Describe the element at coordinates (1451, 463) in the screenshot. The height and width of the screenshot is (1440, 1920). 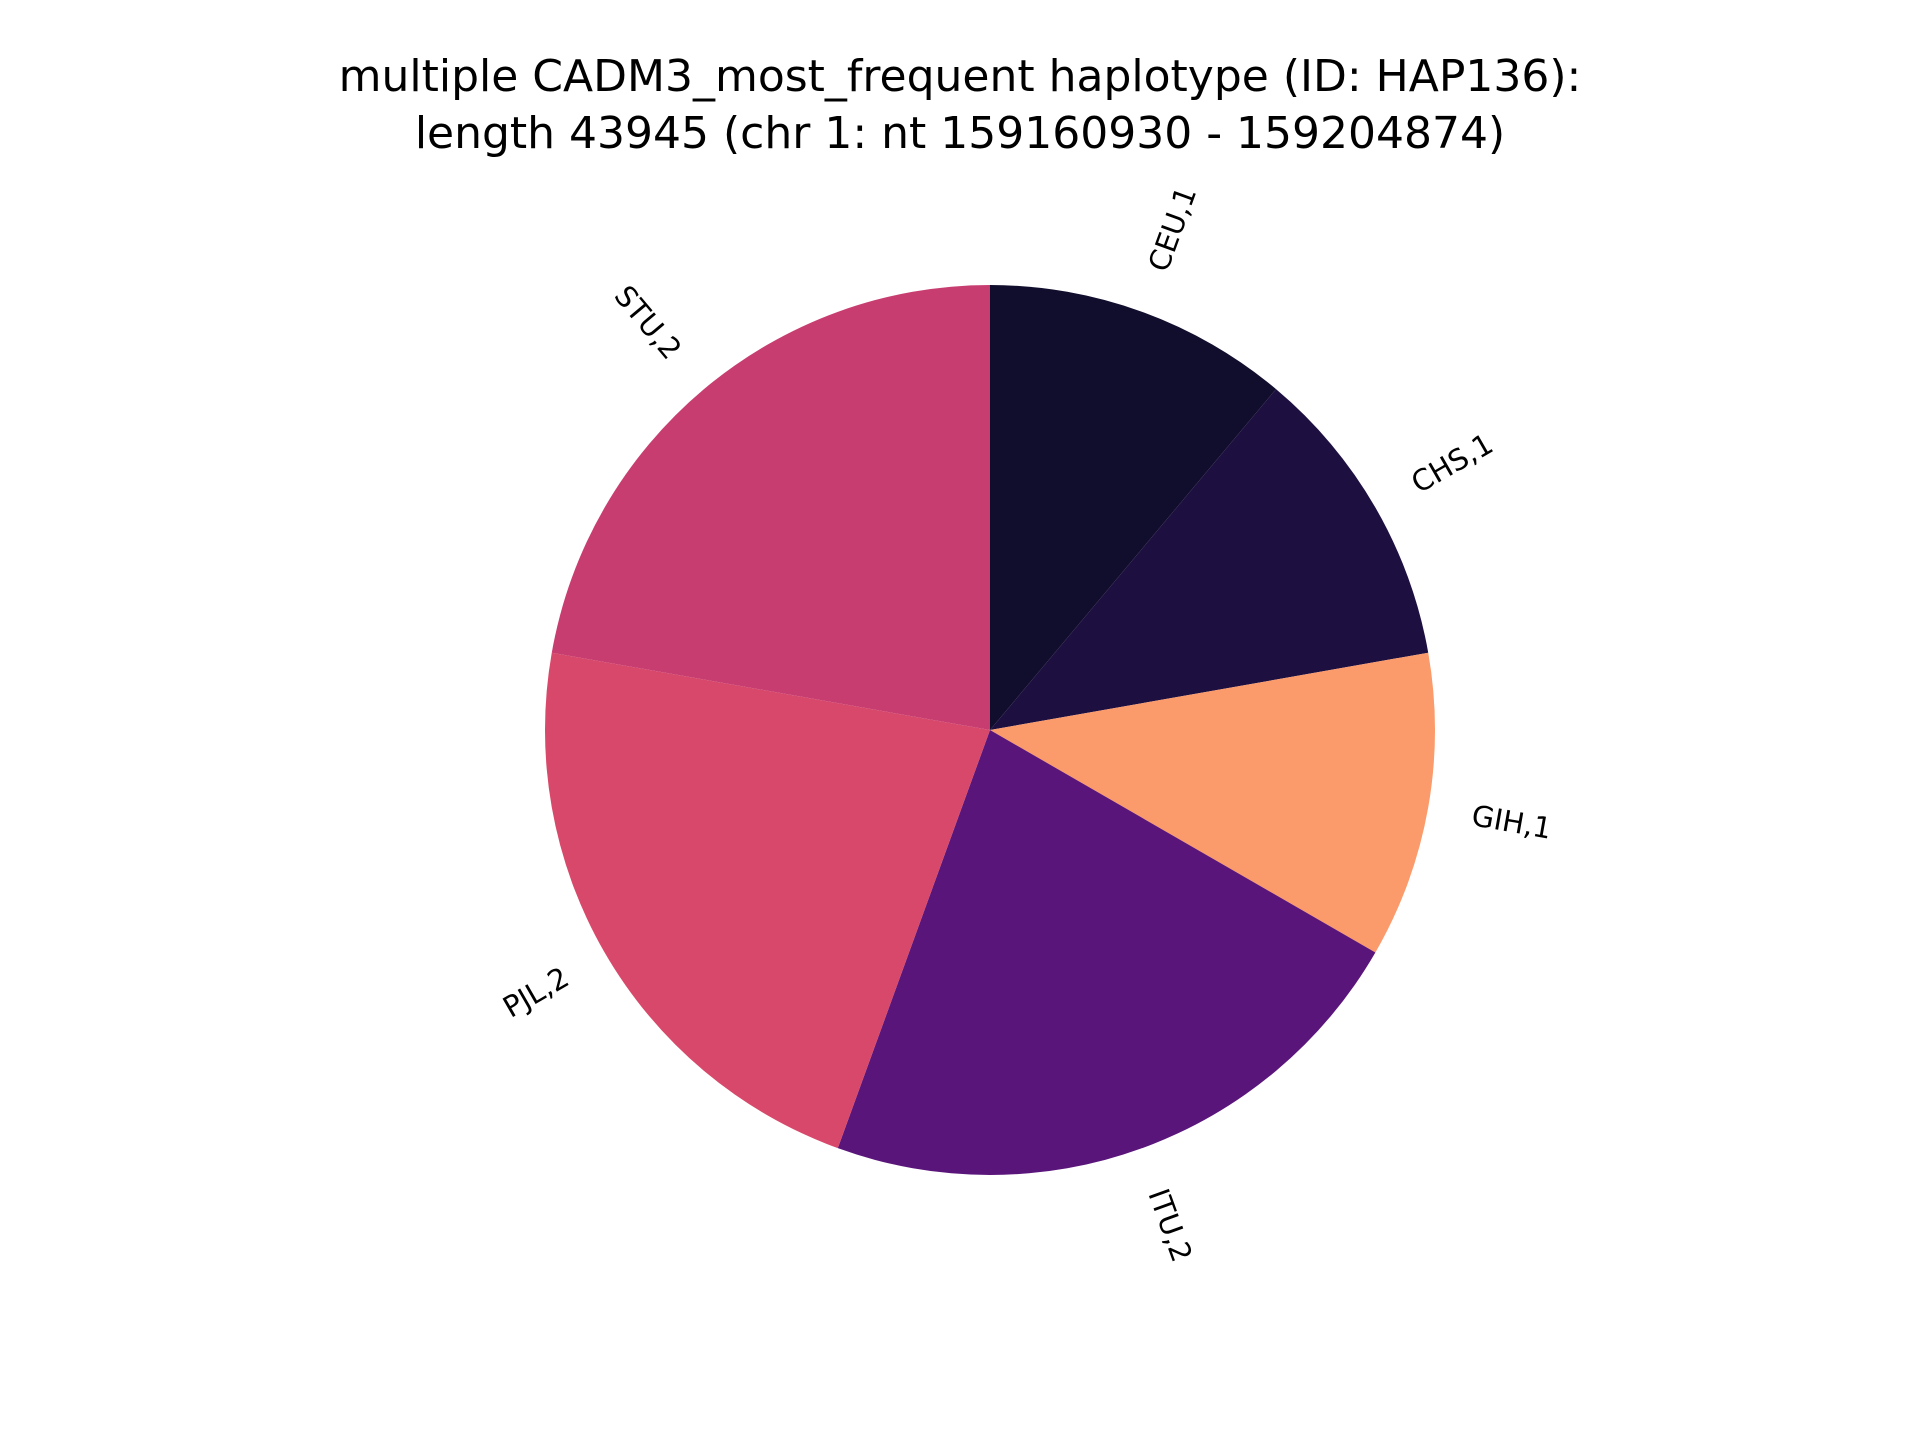
I see `pie-label-chs: CHS,1` at that location.